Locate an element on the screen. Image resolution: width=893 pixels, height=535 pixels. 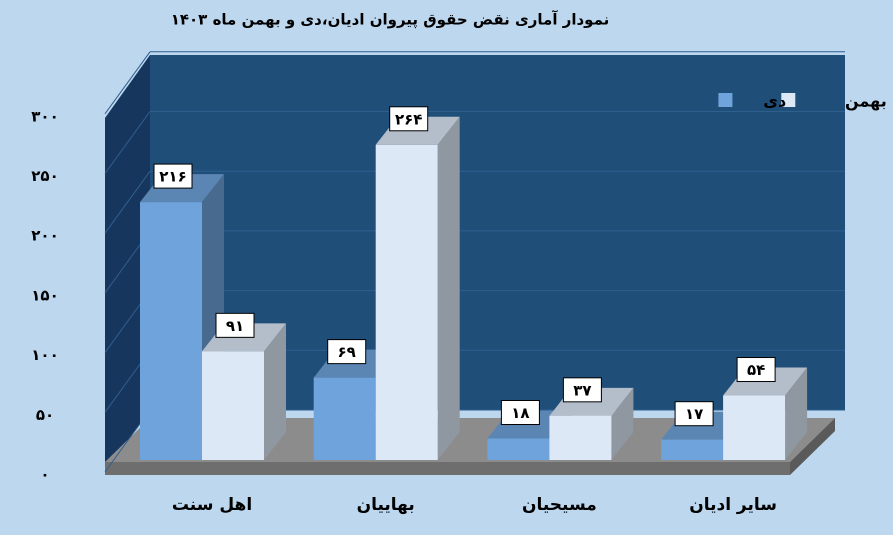
y-tick-label: ۰ is located at coordinates (44, 475).